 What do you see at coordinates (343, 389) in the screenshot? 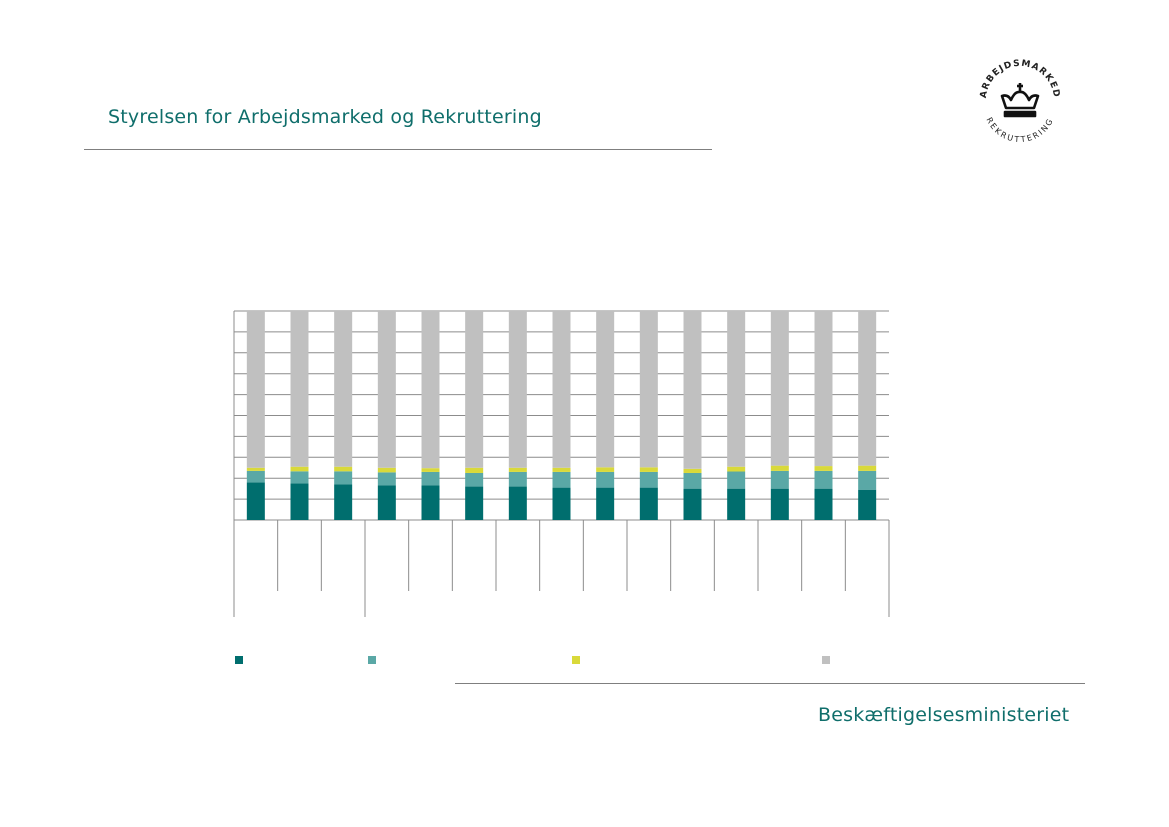
I see `bar-segment-s4-c3` at bounding box center [343, 389].